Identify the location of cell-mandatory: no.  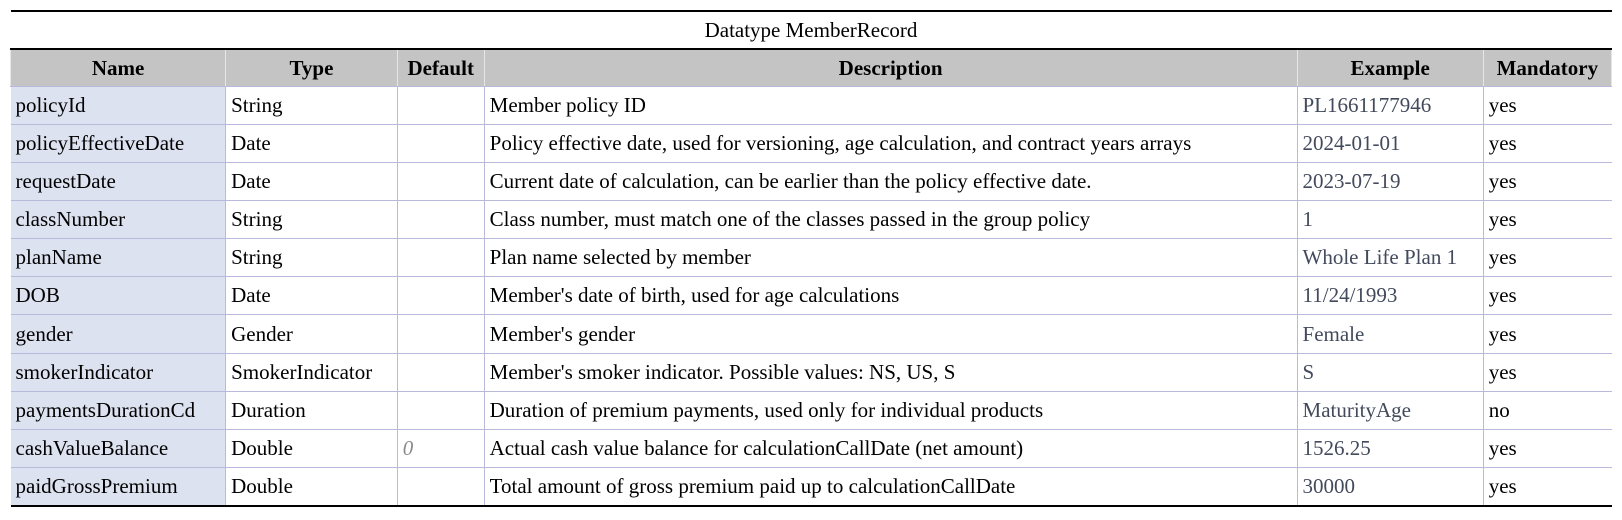
(1547, 410).